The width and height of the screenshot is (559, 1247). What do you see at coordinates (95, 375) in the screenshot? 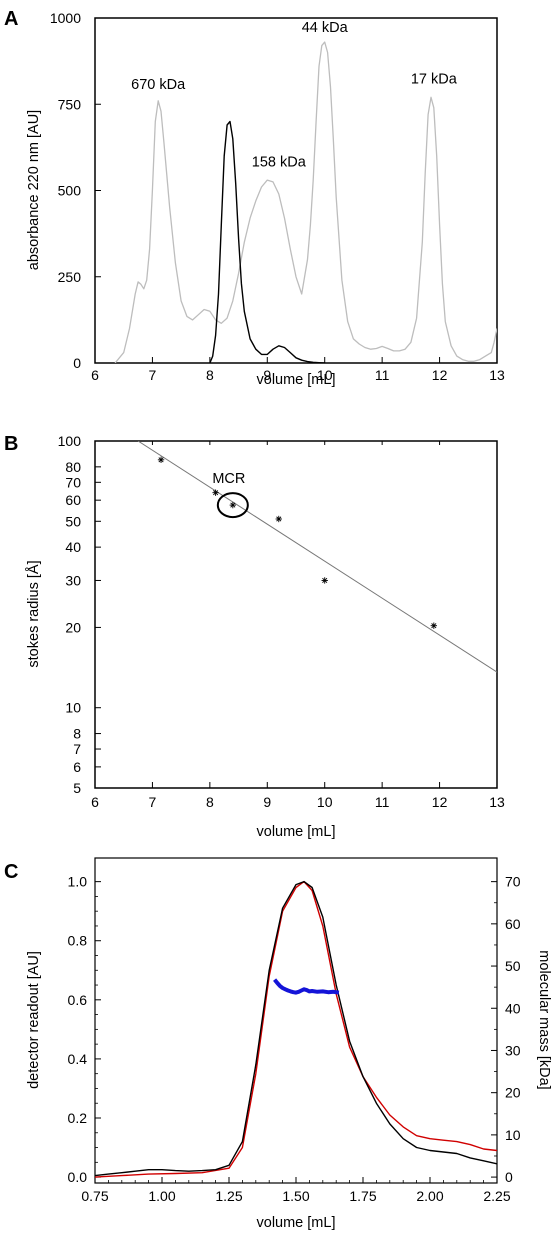
I see `panel-a-x-tick-label: 6` at bounding box center [95, 375].